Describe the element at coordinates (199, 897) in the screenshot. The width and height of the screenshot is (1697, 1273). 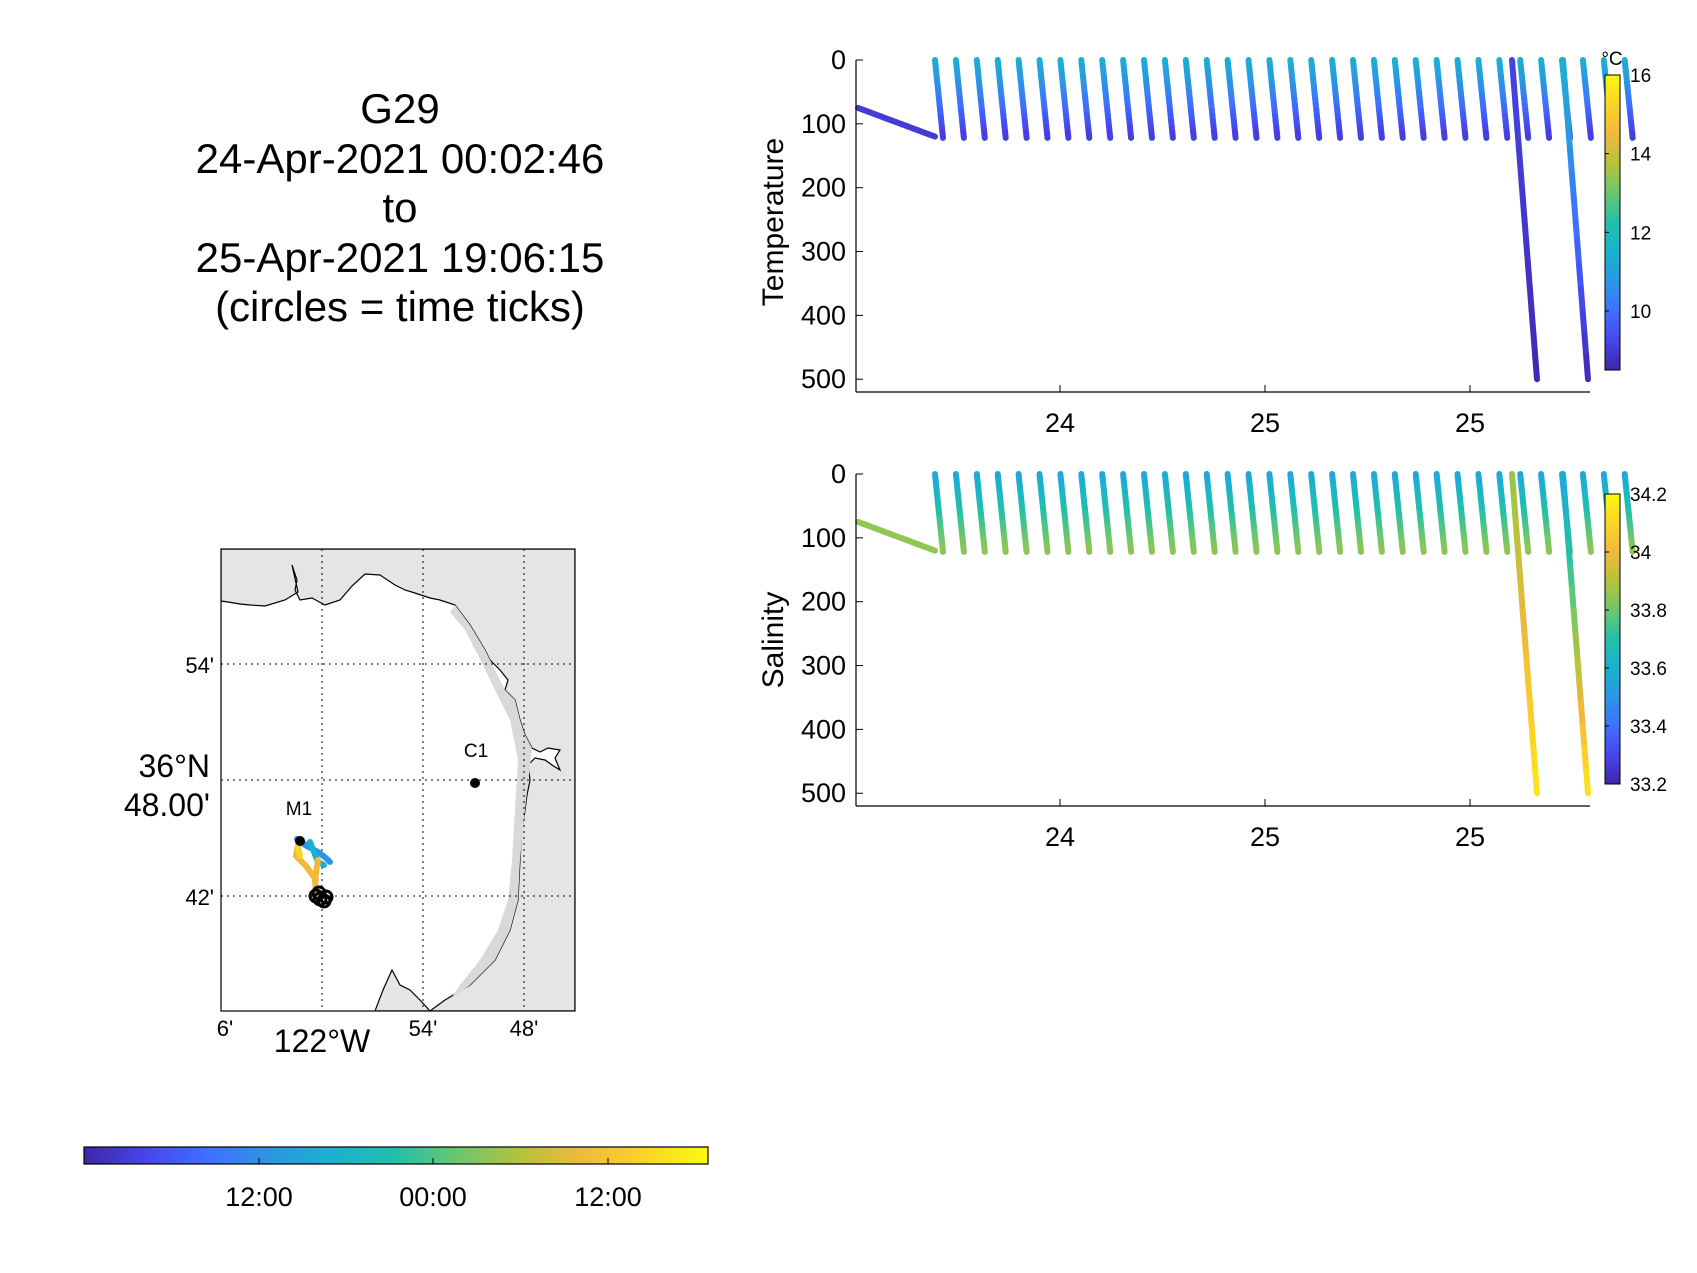
I see `map-lat-tick: 42'` at that location.